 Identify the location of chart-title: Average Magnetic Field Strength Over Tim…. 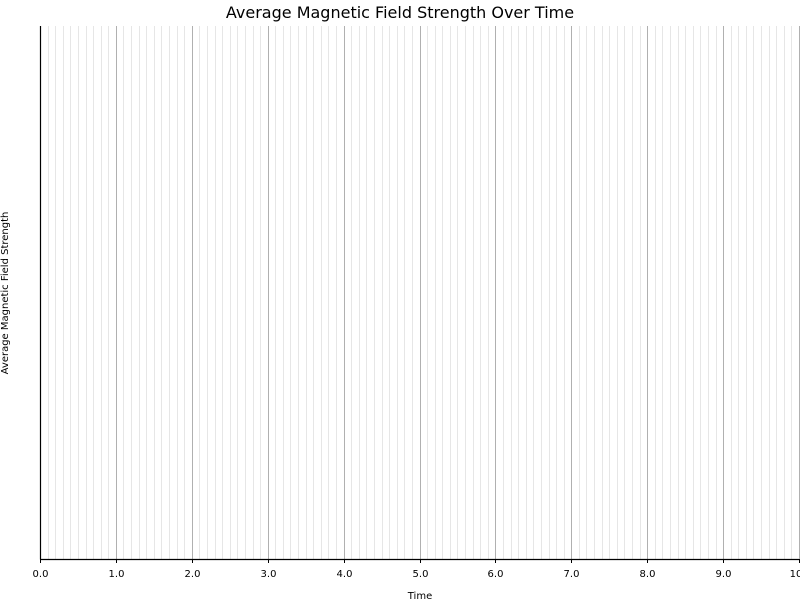
(400, 12).